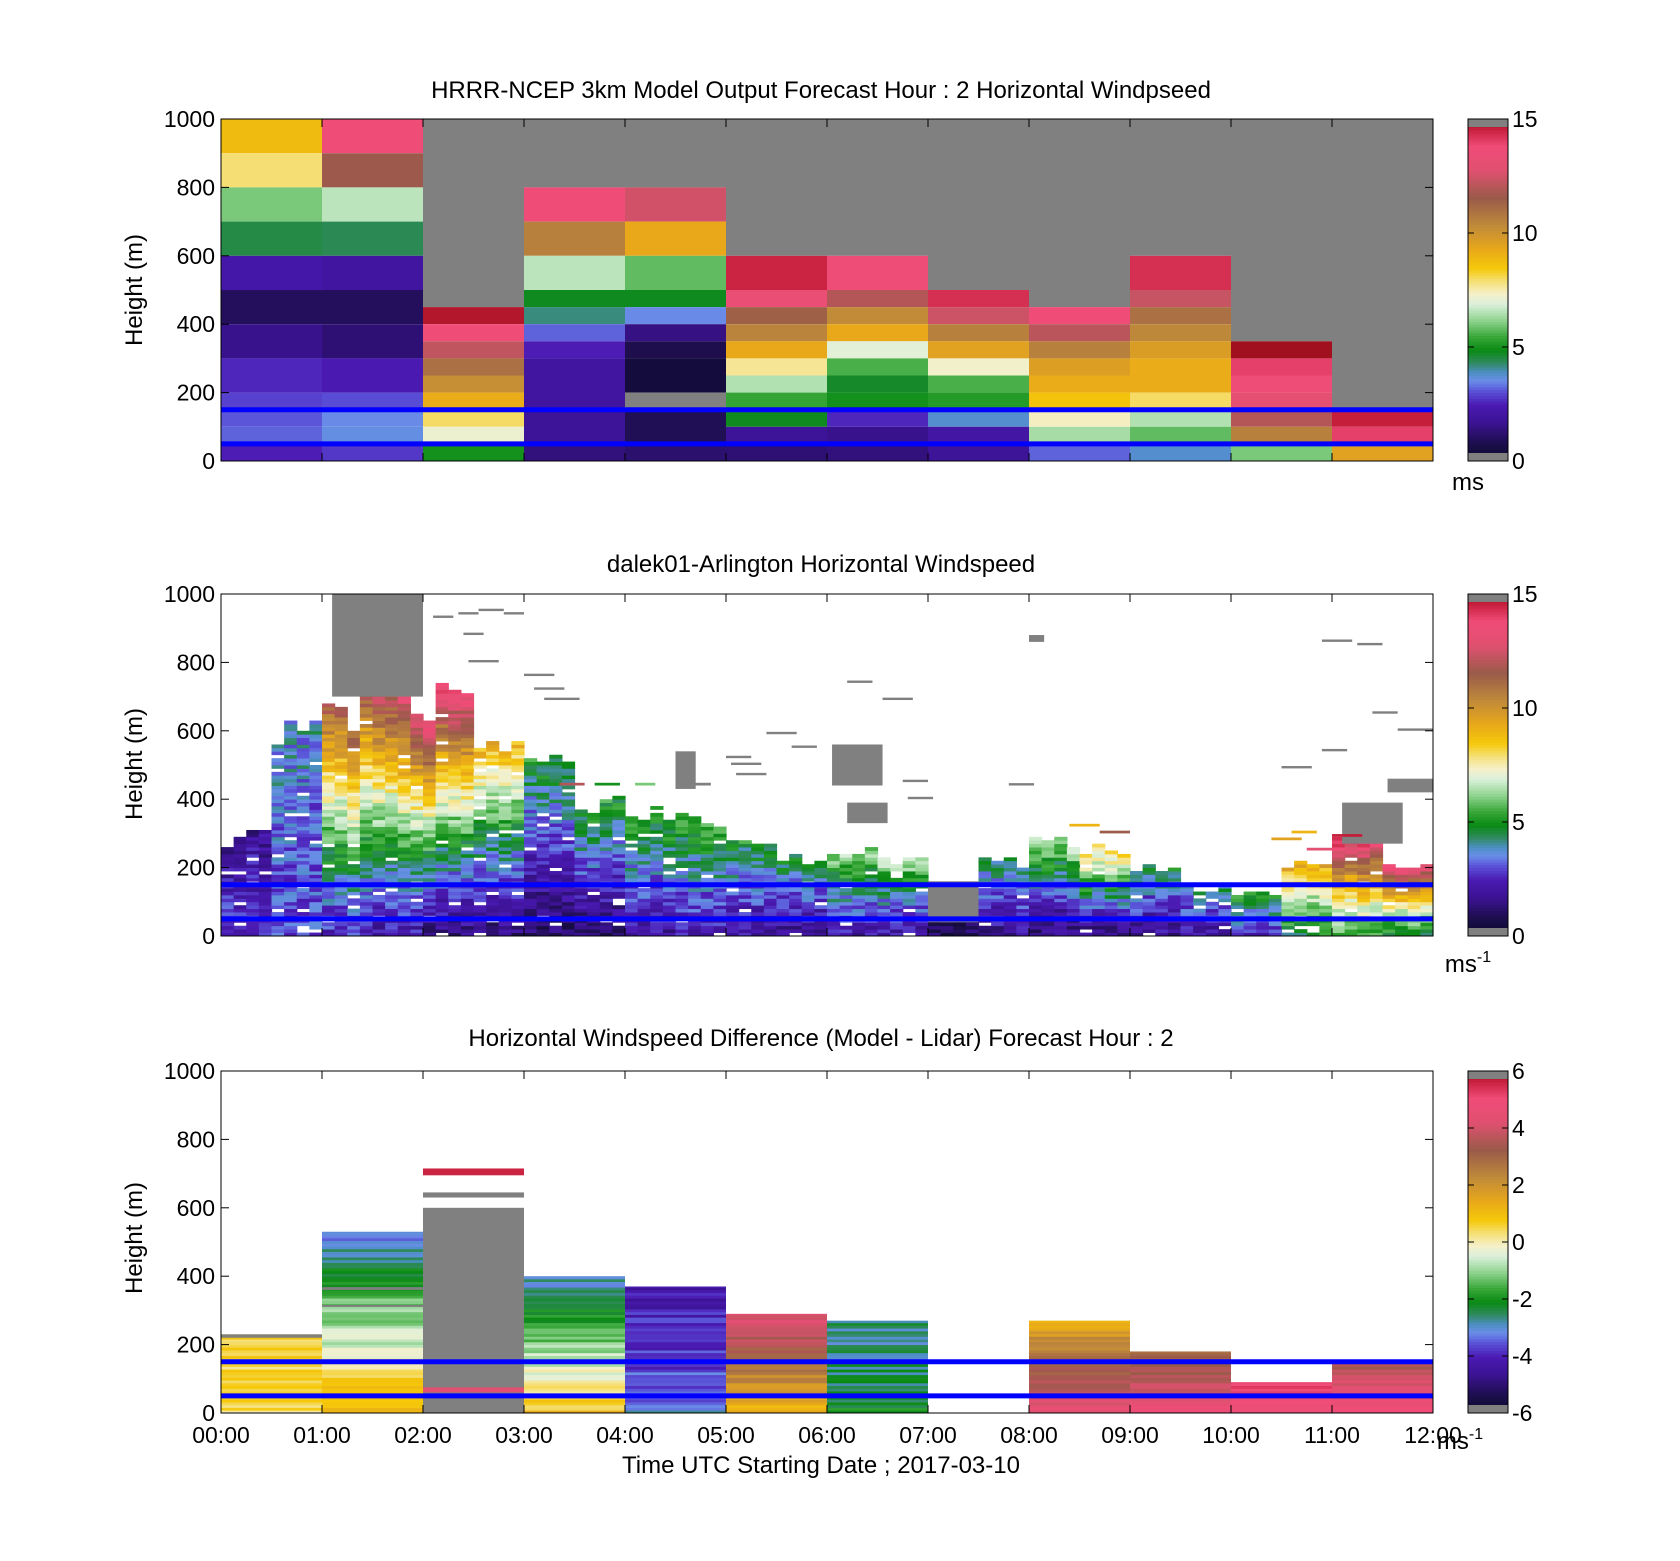  I want to click on y-tick-label: 200, so click(196, 1345).